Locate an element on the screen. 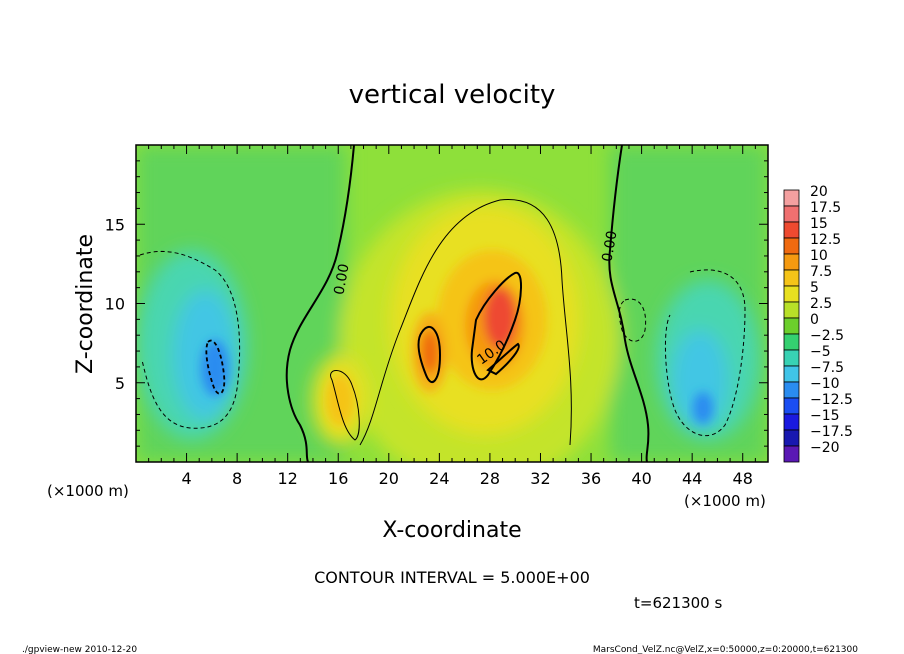  colorbar-label: 17.5 is located at coordinates (825, 208).